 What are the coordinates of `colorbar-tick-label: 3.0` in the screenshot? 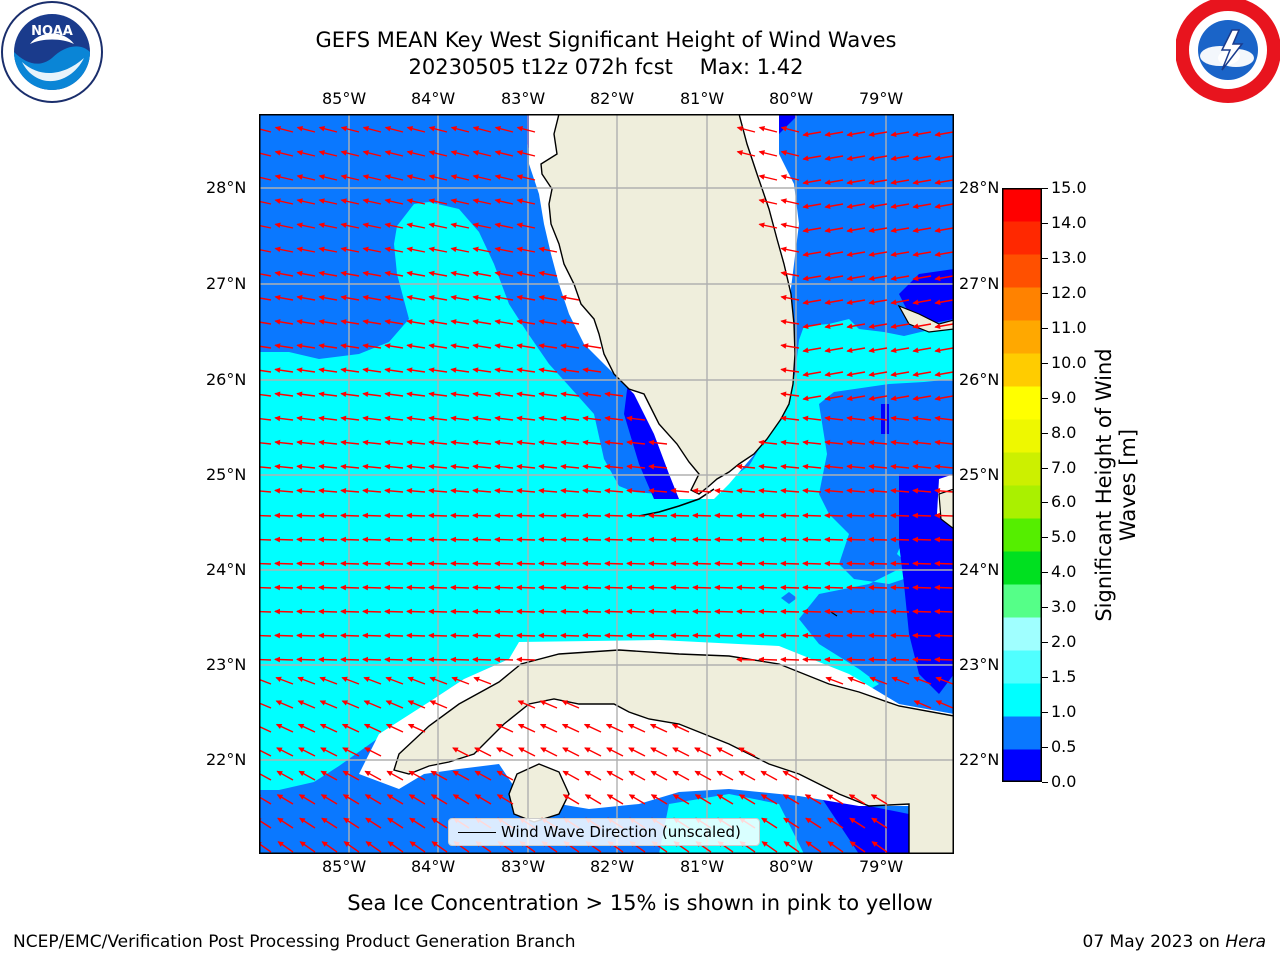 It's located at (1064, 607).